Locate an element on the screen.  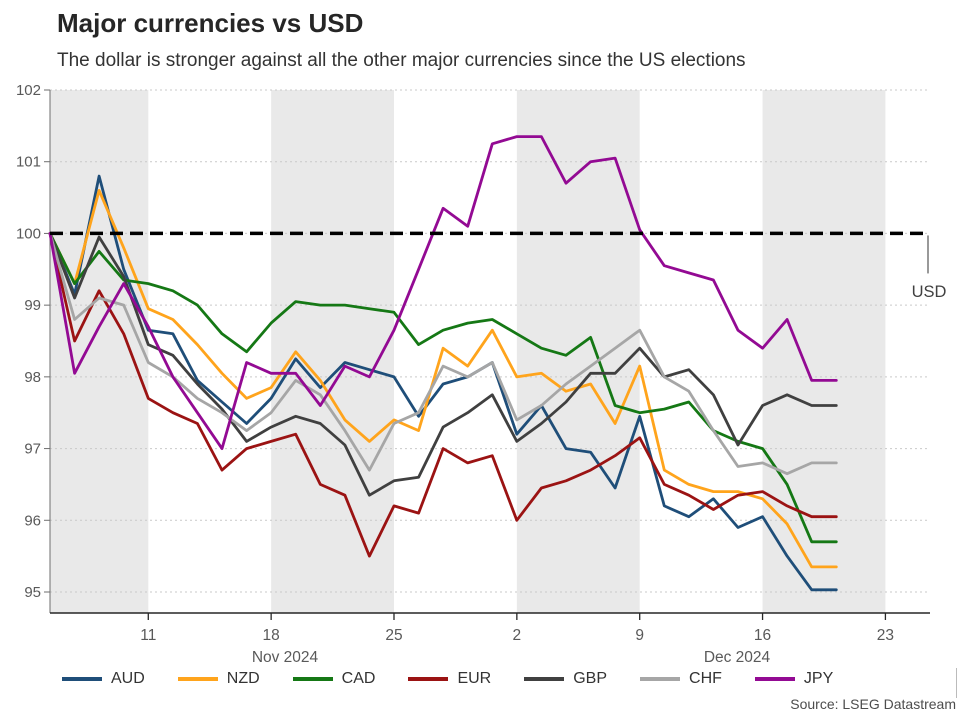
y-tick-label: 102 is located at coordinates (28, 90).